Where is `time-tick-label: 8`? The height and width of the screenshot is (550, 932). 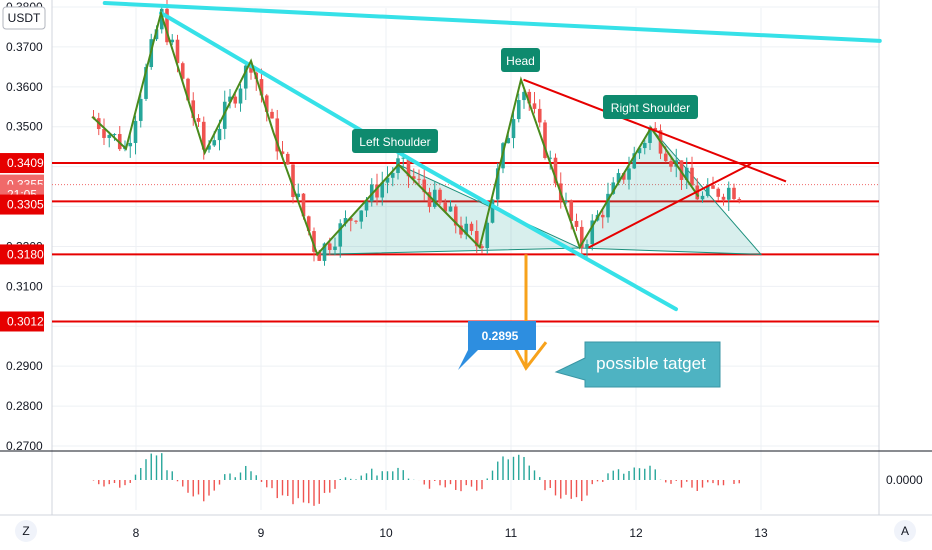
time-tick-label: 8 is located at coordinates (136, 533).